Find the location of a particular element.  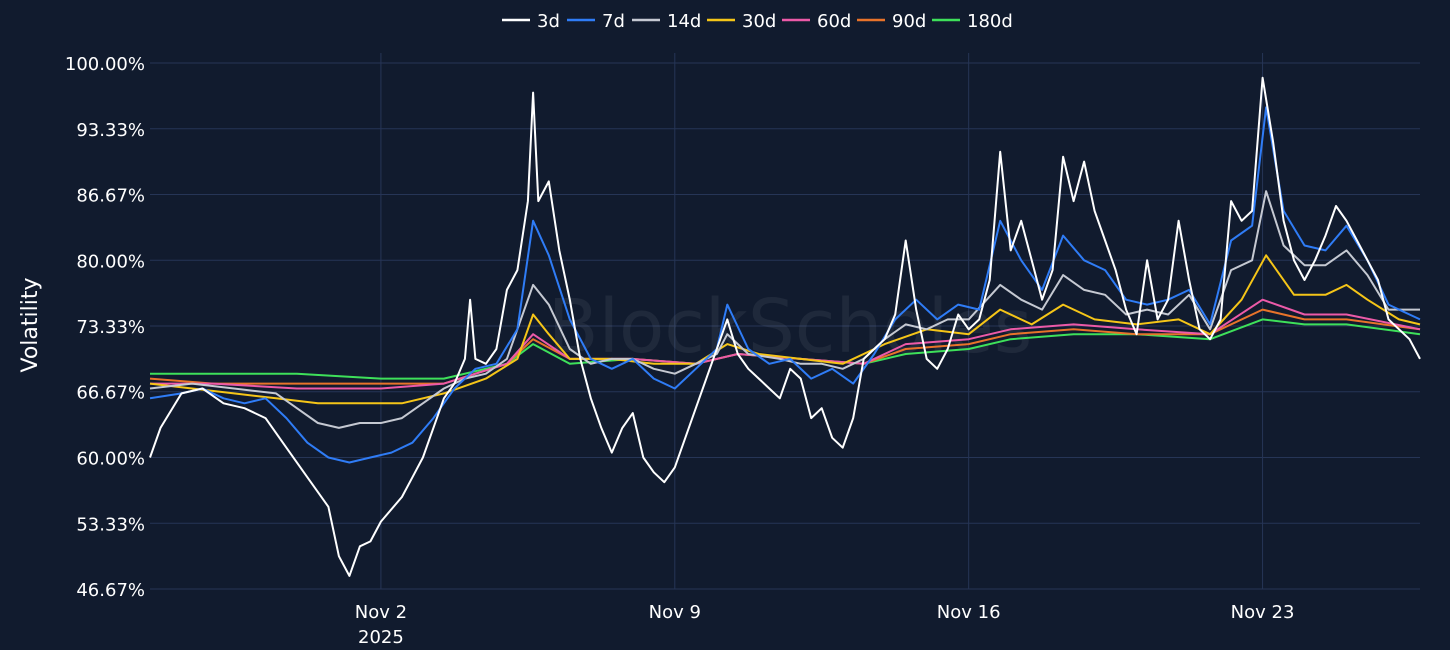

y-tick-label: 100.00% is located at coordinates (105, 64).